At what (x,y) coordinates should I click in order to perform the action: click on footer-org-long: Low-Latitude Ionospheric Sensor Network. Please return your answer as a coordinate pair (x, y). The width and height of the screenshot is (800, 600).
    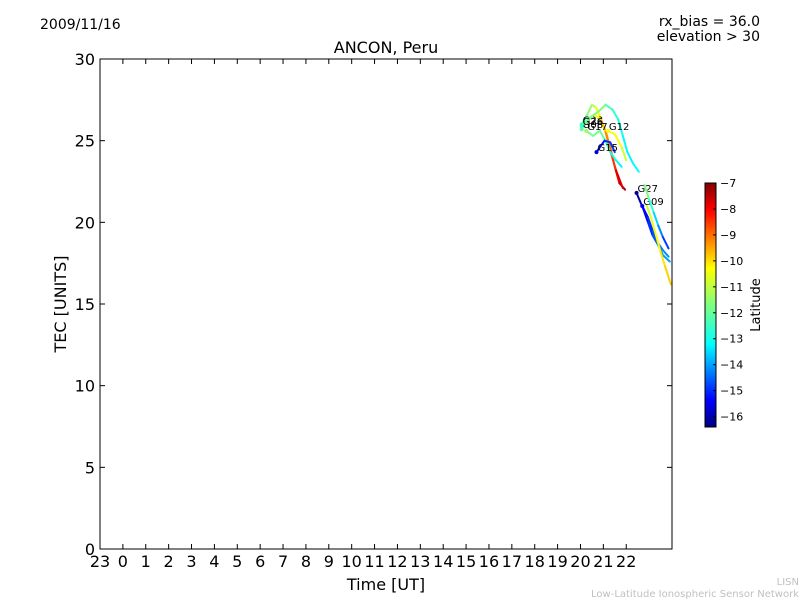
    Looking at the image, I should click on (695, 594).